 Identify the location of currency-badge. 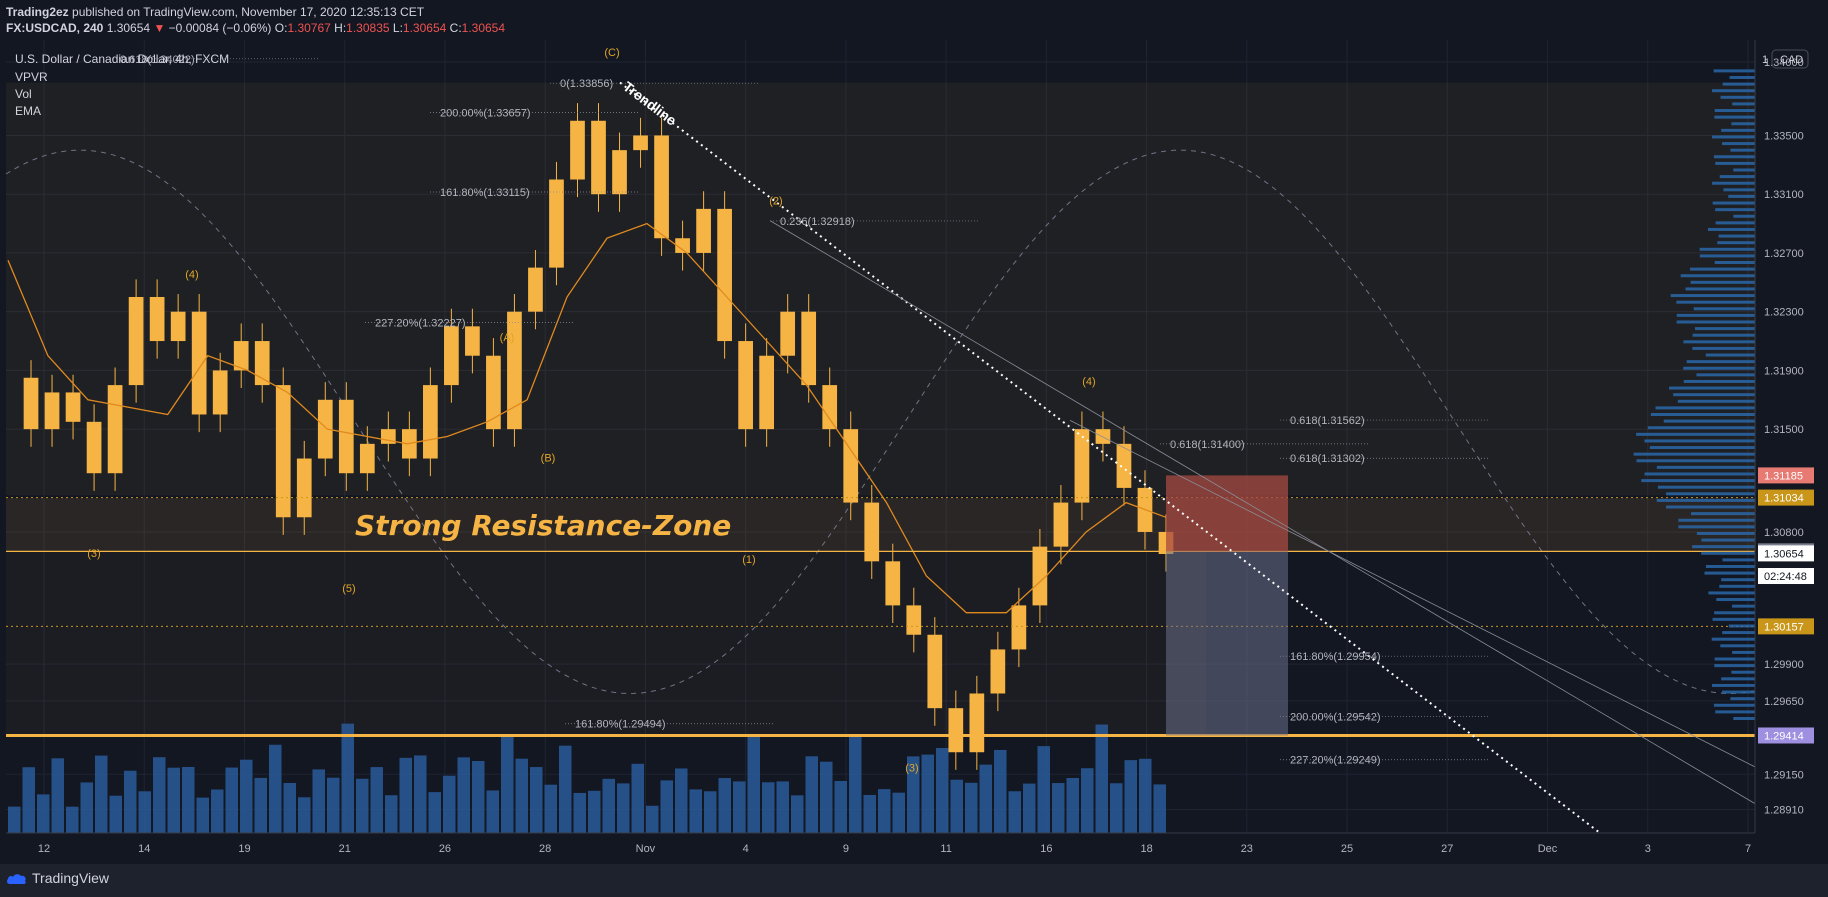
(1790, 59).